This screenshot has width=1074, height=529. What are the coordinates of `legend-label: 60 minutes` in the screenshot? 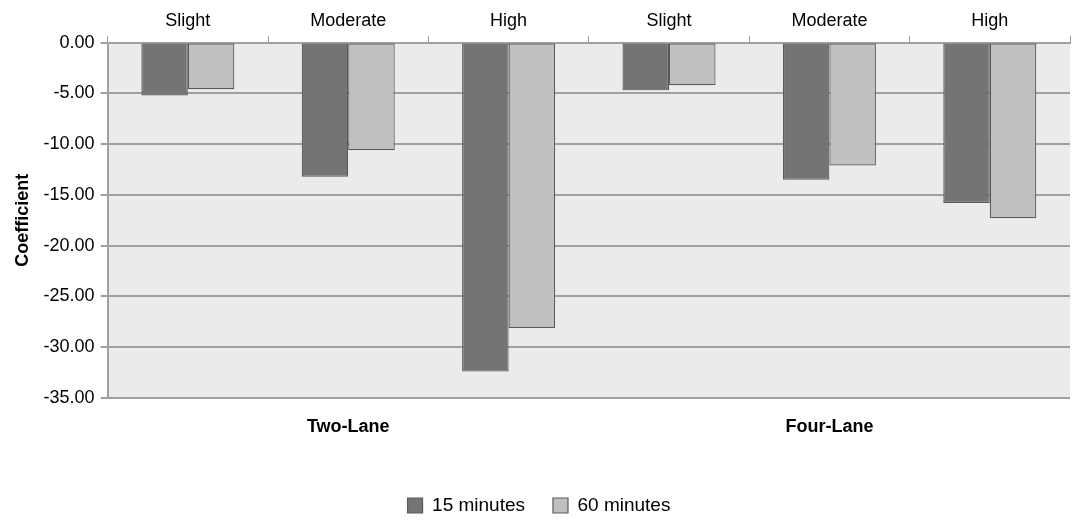 It's located at (624, 504).